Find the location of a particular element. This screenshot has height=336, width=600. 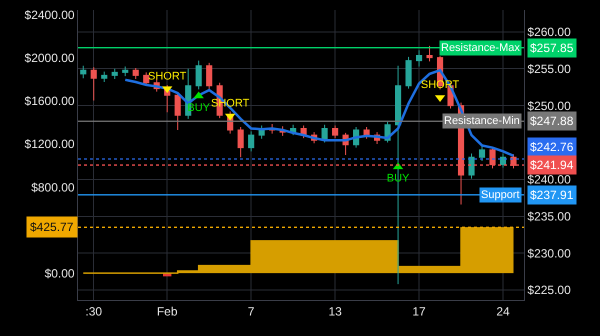

text: $241.94 is located at coordinates (552, 165).